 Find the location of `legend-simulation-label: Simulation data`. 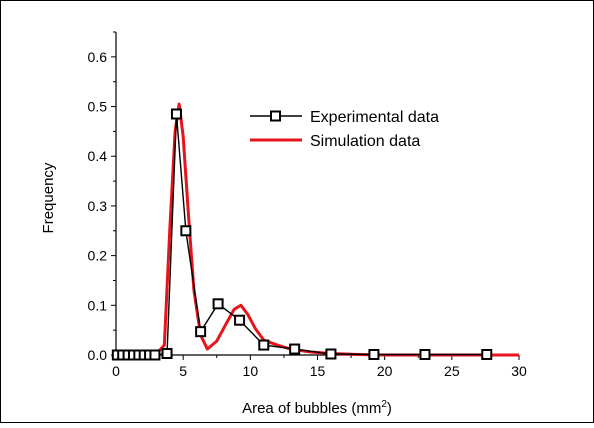

legend-simulation-label: Simulation data is located at coordinates (365, 141).